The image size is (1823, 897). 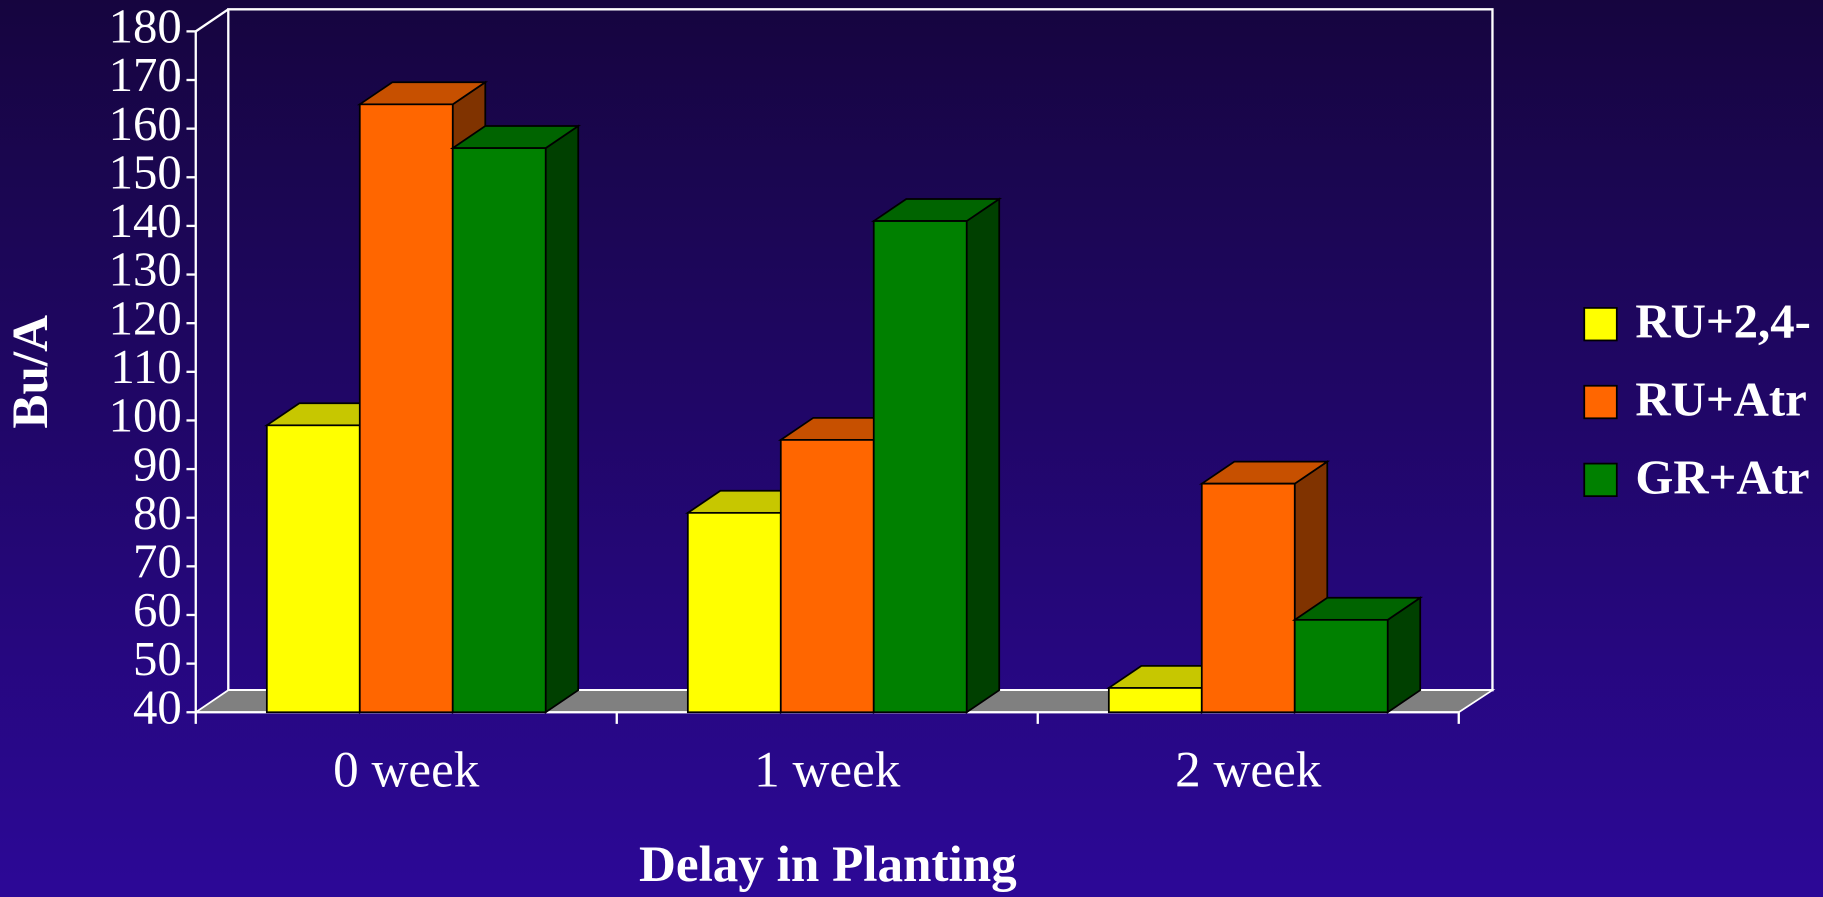 I want to click on x-axis-label: Delay in Planting, so click(x=828, y=864).